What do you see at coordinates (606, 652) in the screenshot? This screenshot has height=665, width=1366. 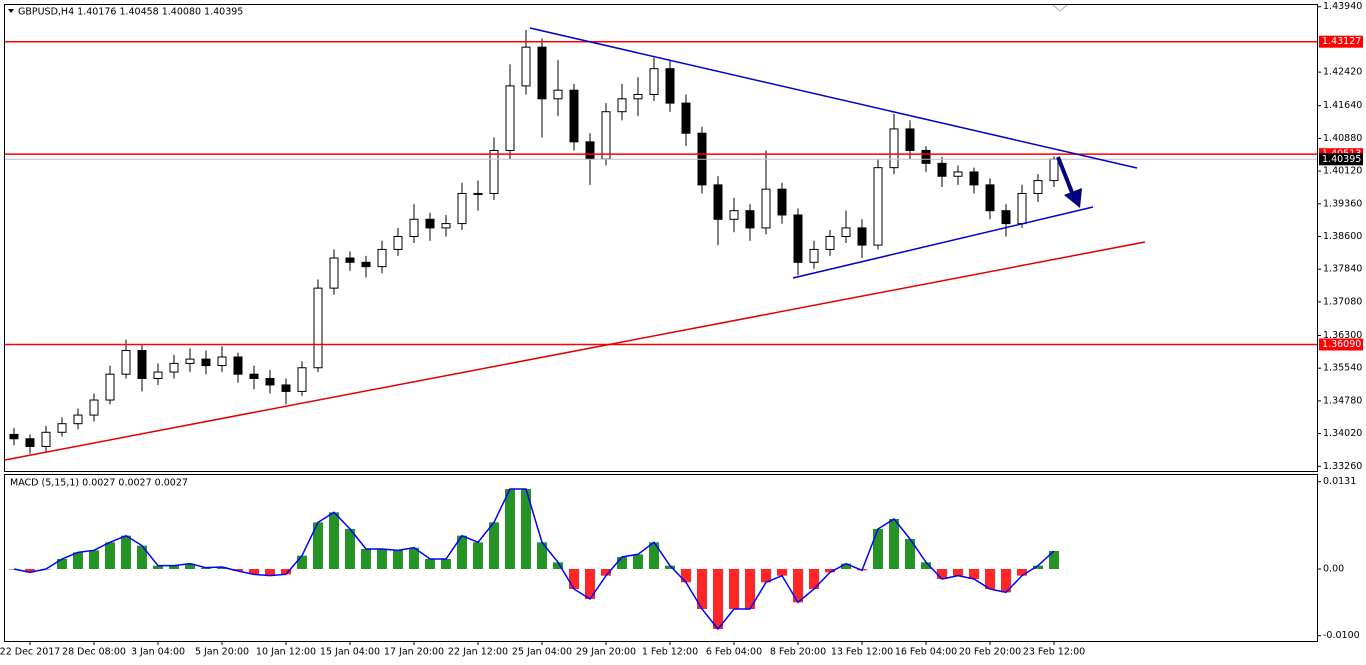 I see `x-tick-label: 29 Jan 20:00` at bounding box center [606, 652].